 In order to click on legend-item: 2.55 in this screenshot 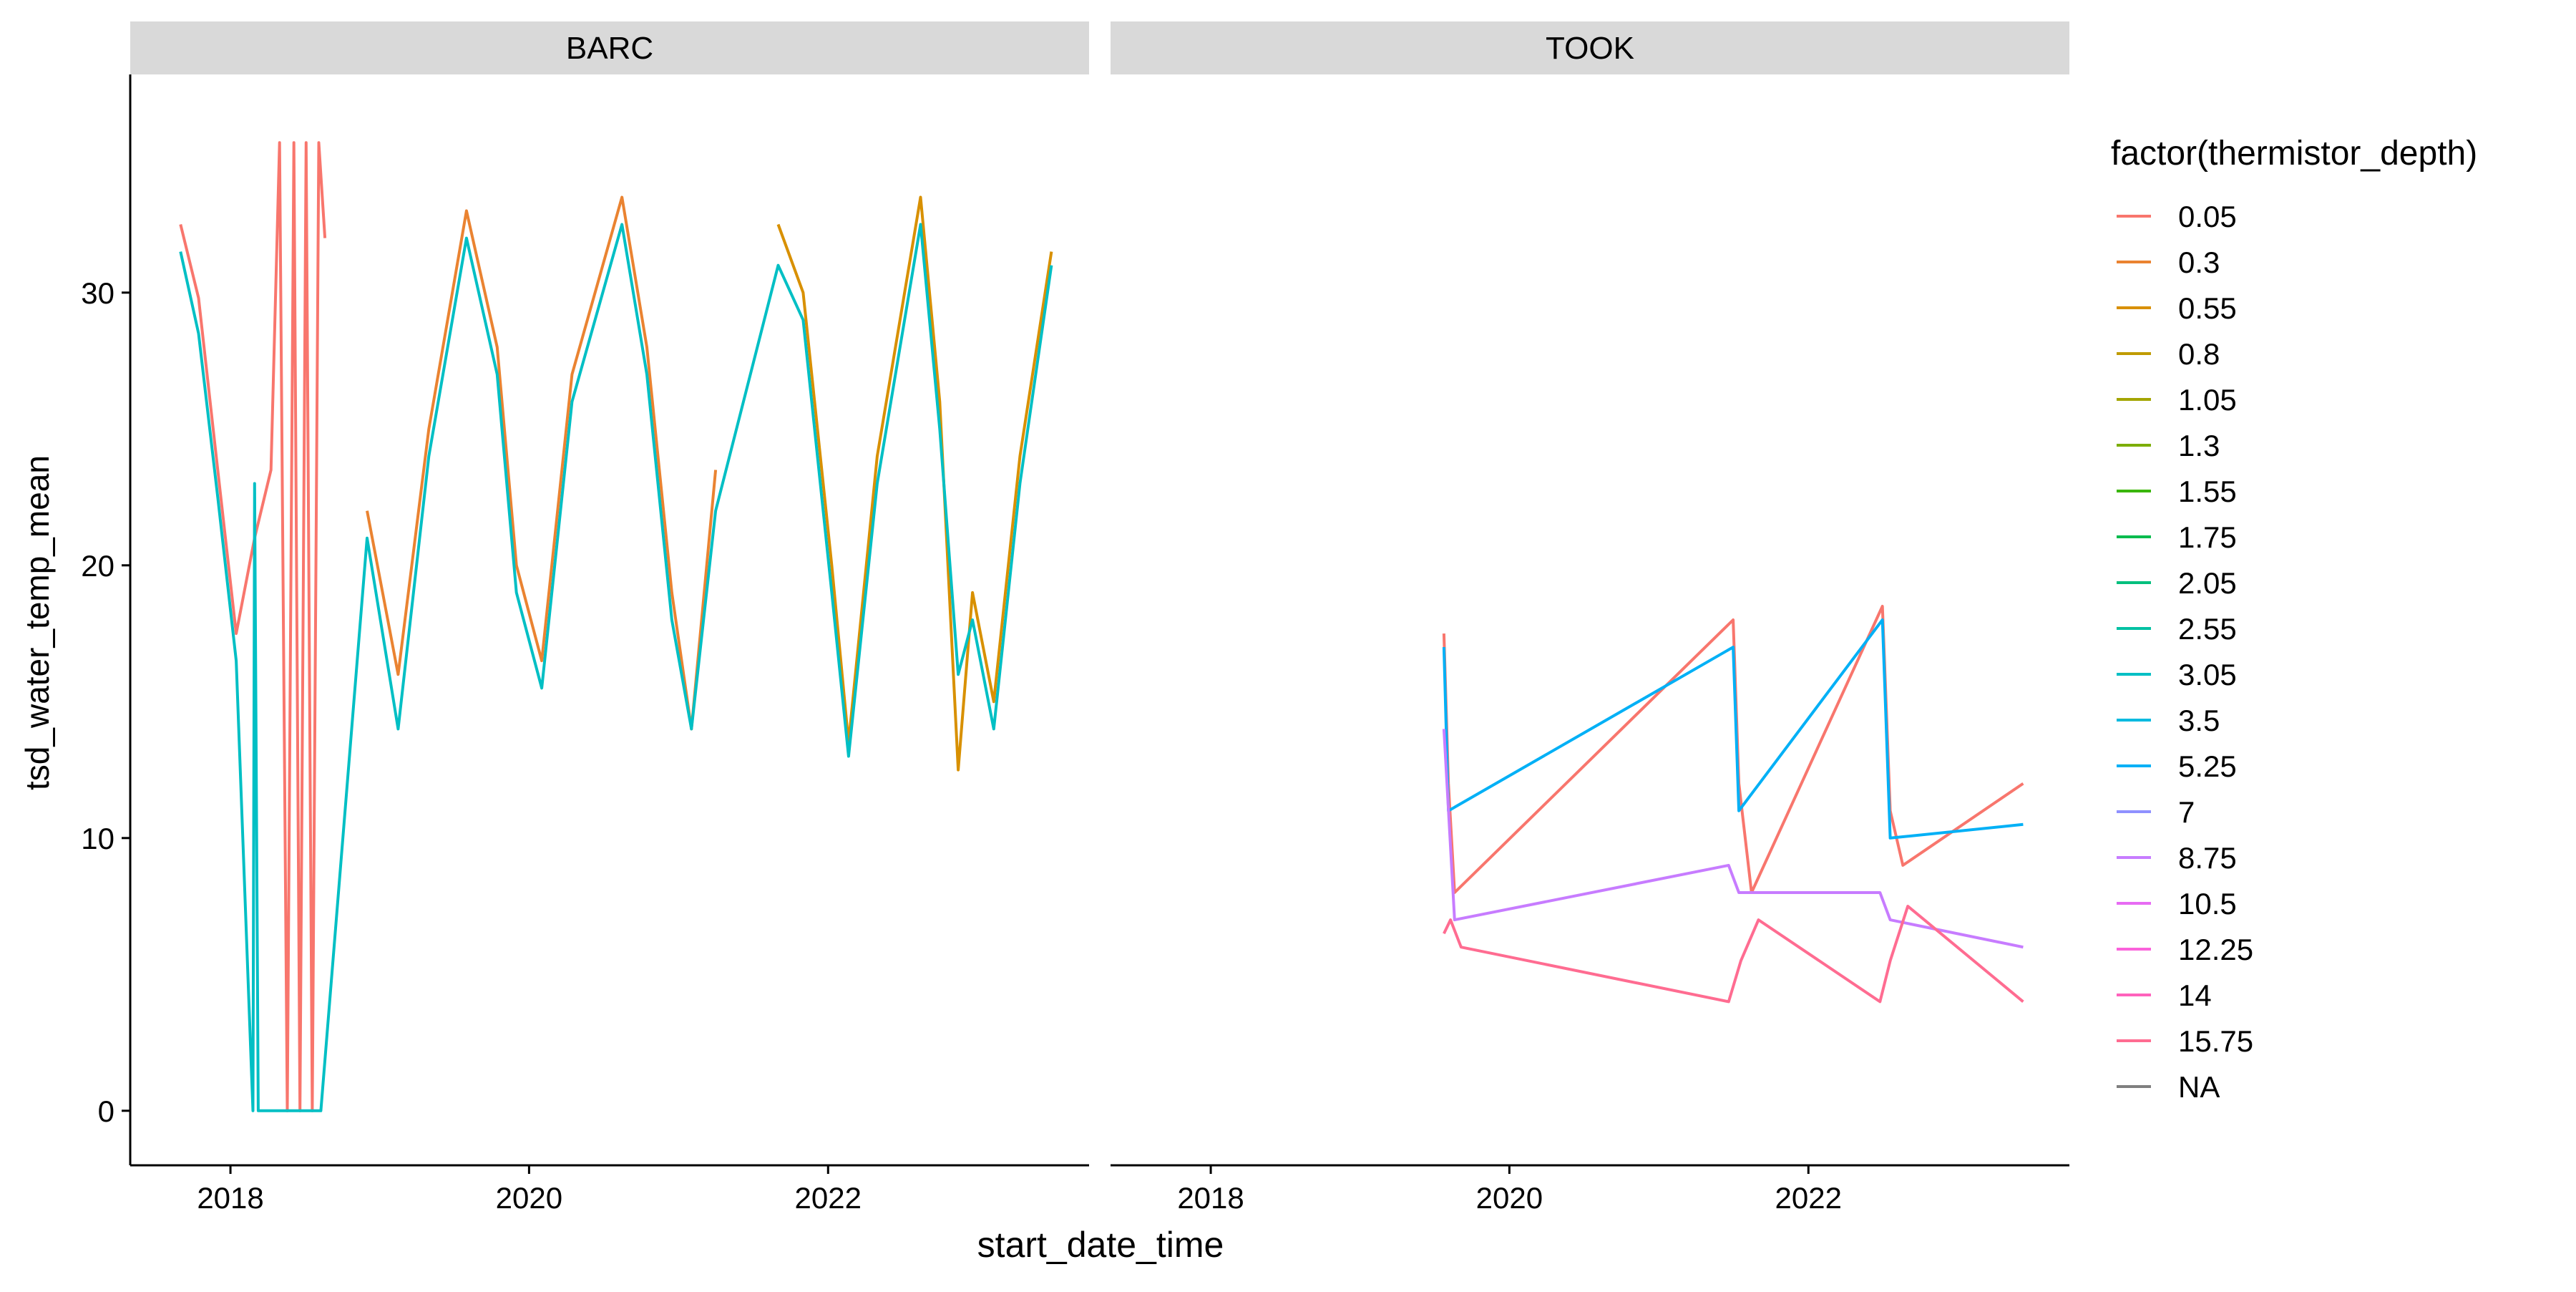, I will do `click(2177, 629)`.